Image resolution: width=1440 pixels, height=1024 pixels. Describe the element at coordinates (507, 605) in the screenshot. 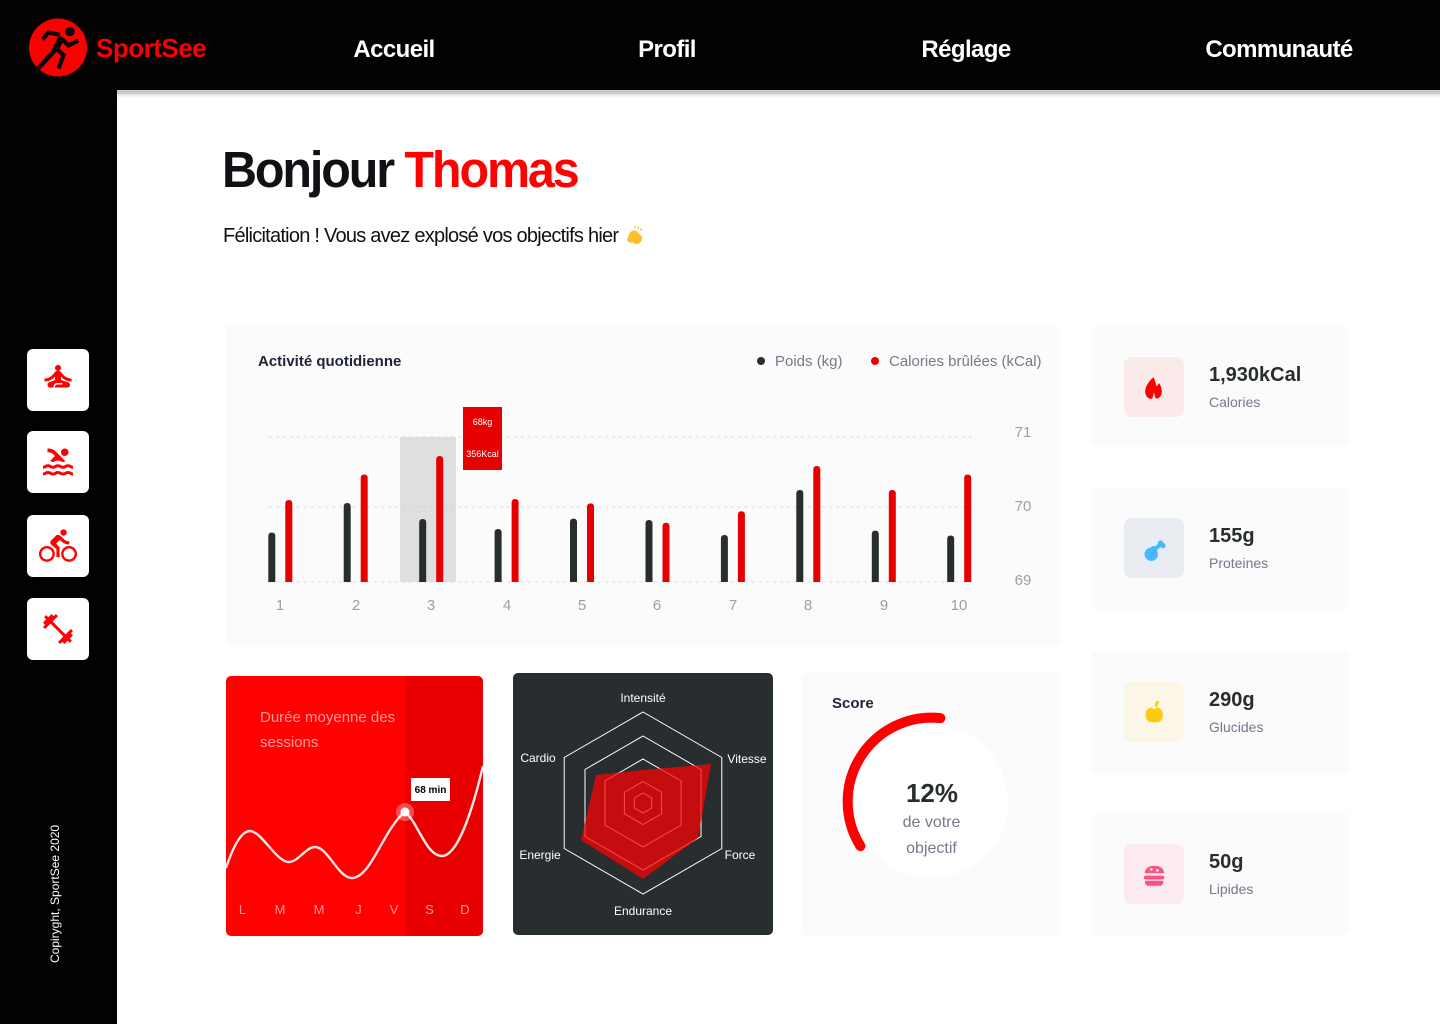

I see `svg-text: 4` at that location.